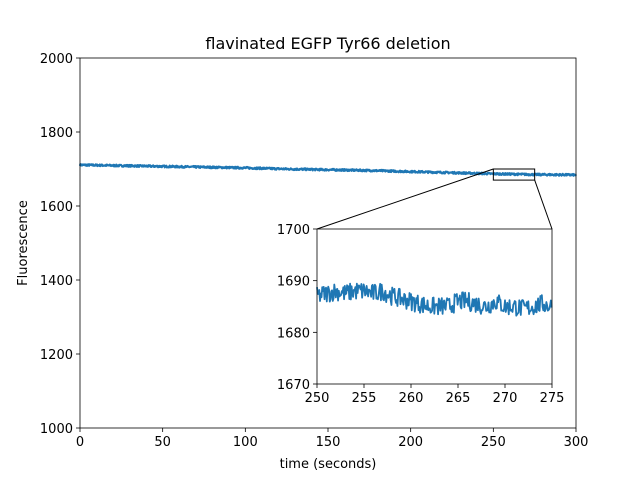 The width and height of the screenshot is (640, 480). I want to click on inset-series-line, so click(434, 299).